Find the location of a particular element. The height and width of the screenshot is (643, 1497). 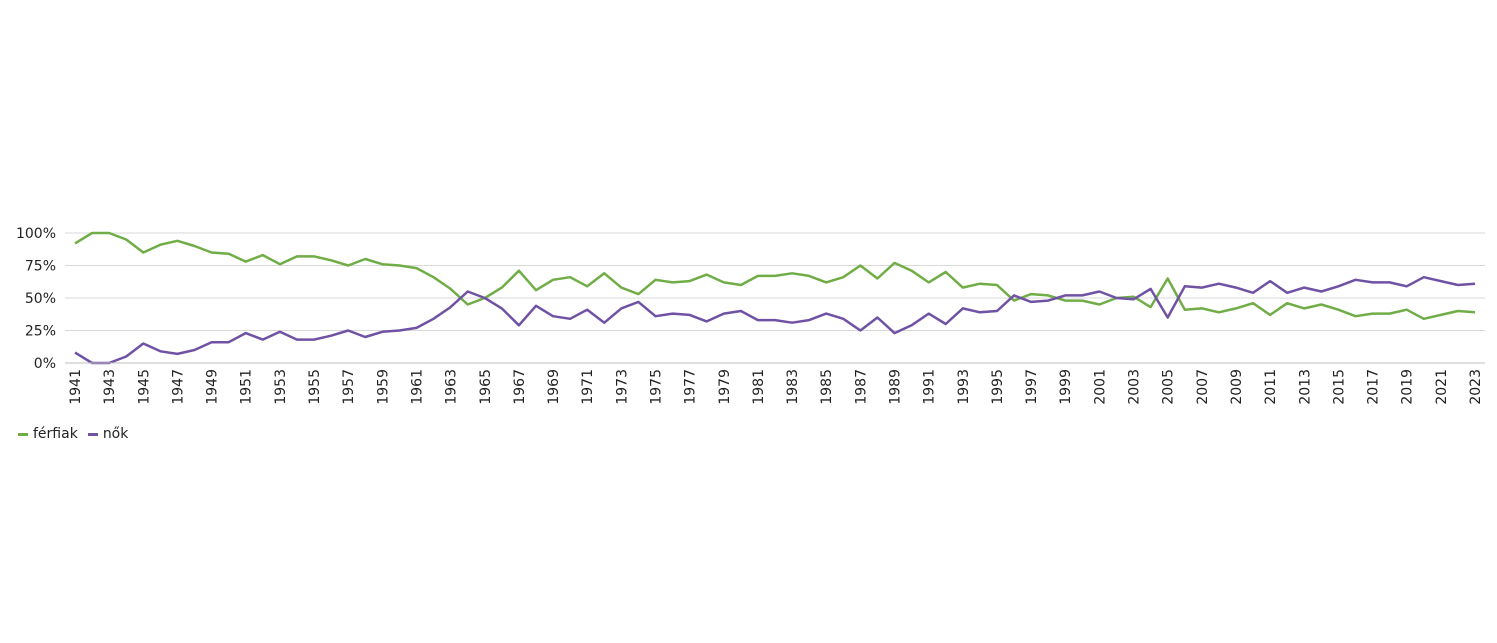

x-tick-label: 1969 is located at coordinates (554, 387).